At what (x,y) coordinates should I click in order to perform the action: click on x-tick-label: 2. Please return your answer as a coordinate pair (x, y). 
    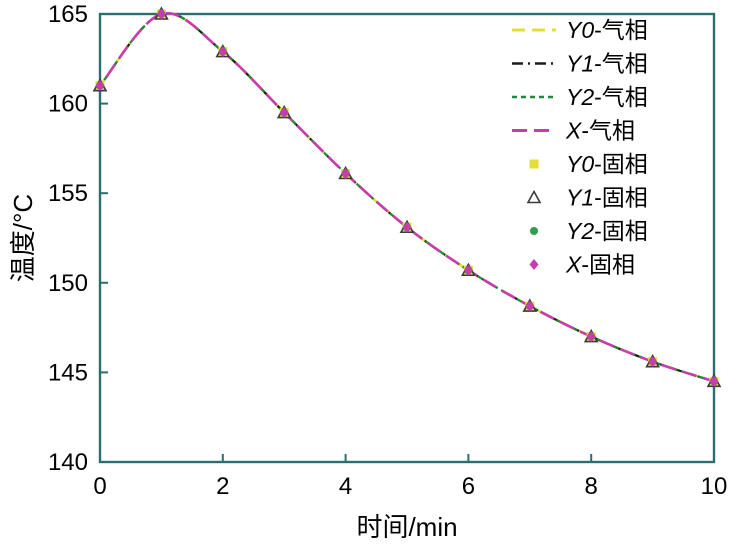
    Looking at the image, I should click on (222, 486).